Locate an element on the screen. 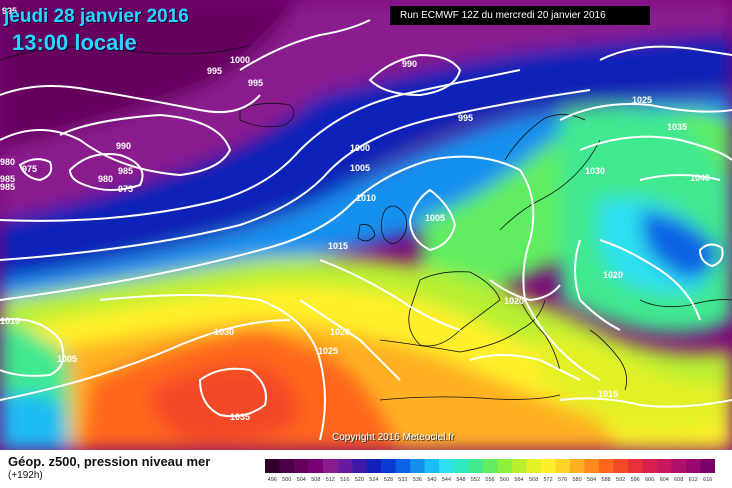  scale-tick-label: 576 is located at coordinates (562, 480).